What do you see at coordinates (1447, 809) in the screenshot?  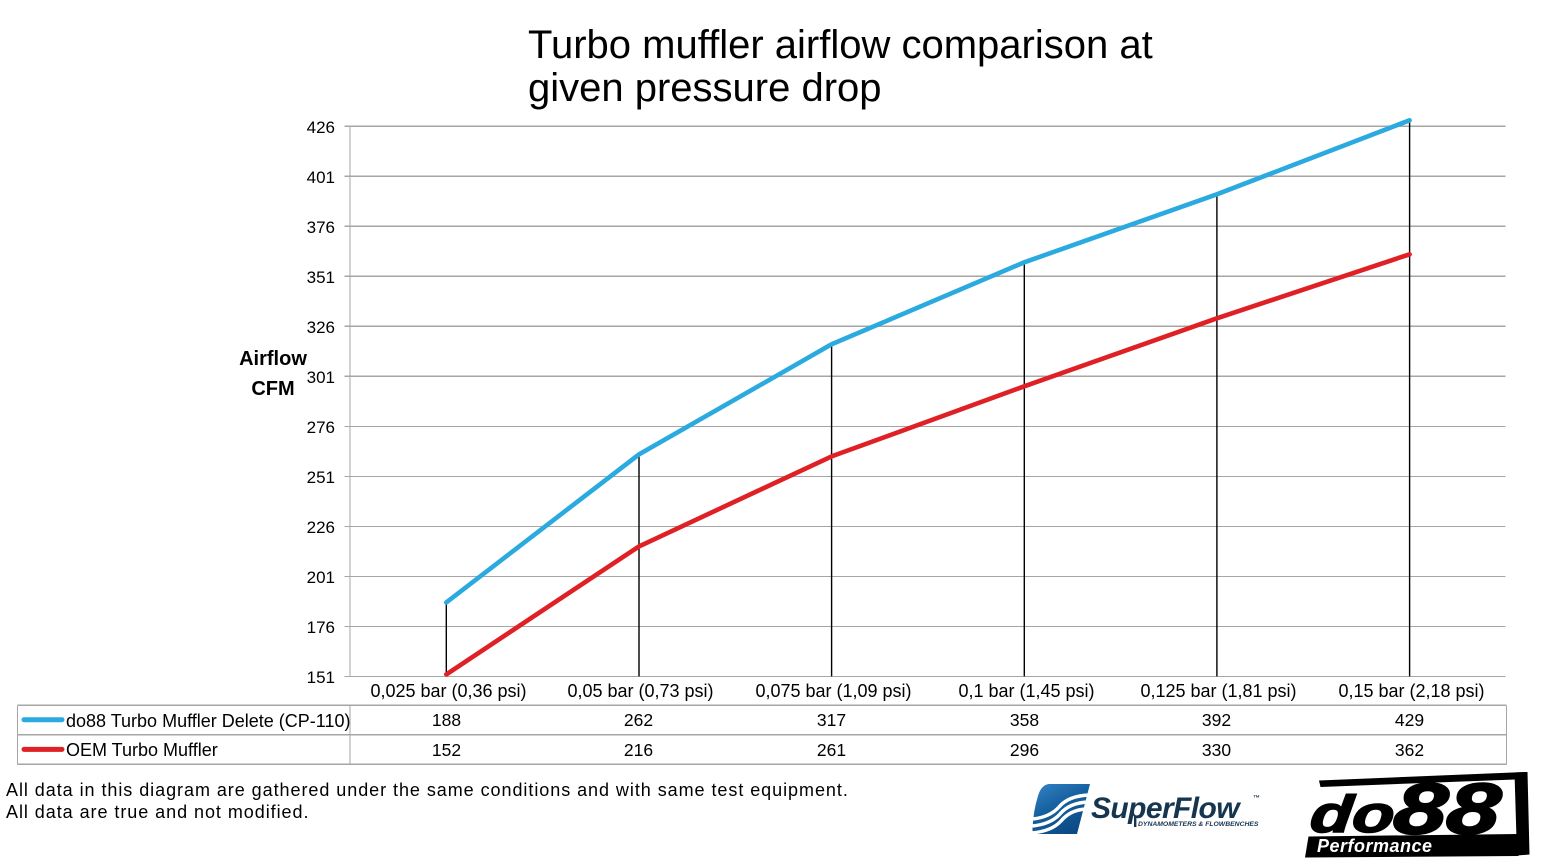 I see `svg-text: 88` at bounding box center [1447, 809].